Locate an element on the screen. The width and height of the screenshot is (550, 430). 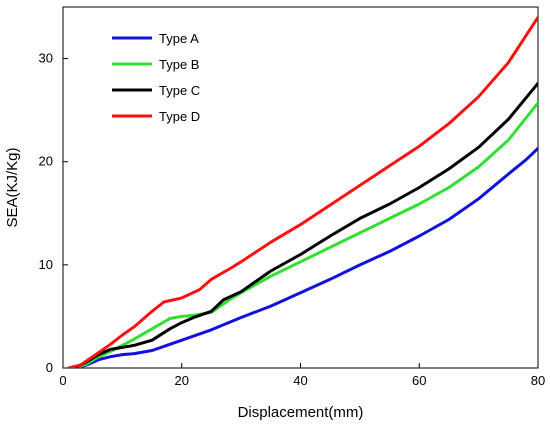
x-tick-label: 40 is located at coordinates (300, 380).